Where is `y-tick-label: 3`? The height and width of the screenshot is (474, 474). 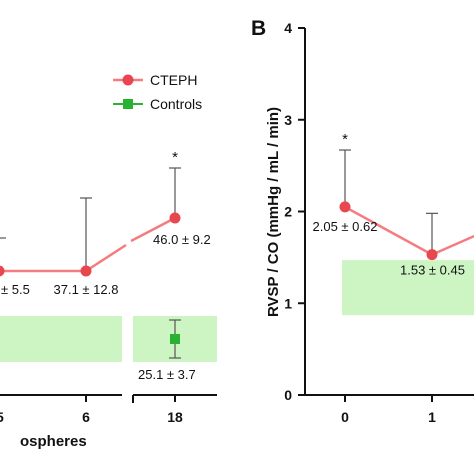 y-tick-label: 3 is located at coordinates (288, 120).